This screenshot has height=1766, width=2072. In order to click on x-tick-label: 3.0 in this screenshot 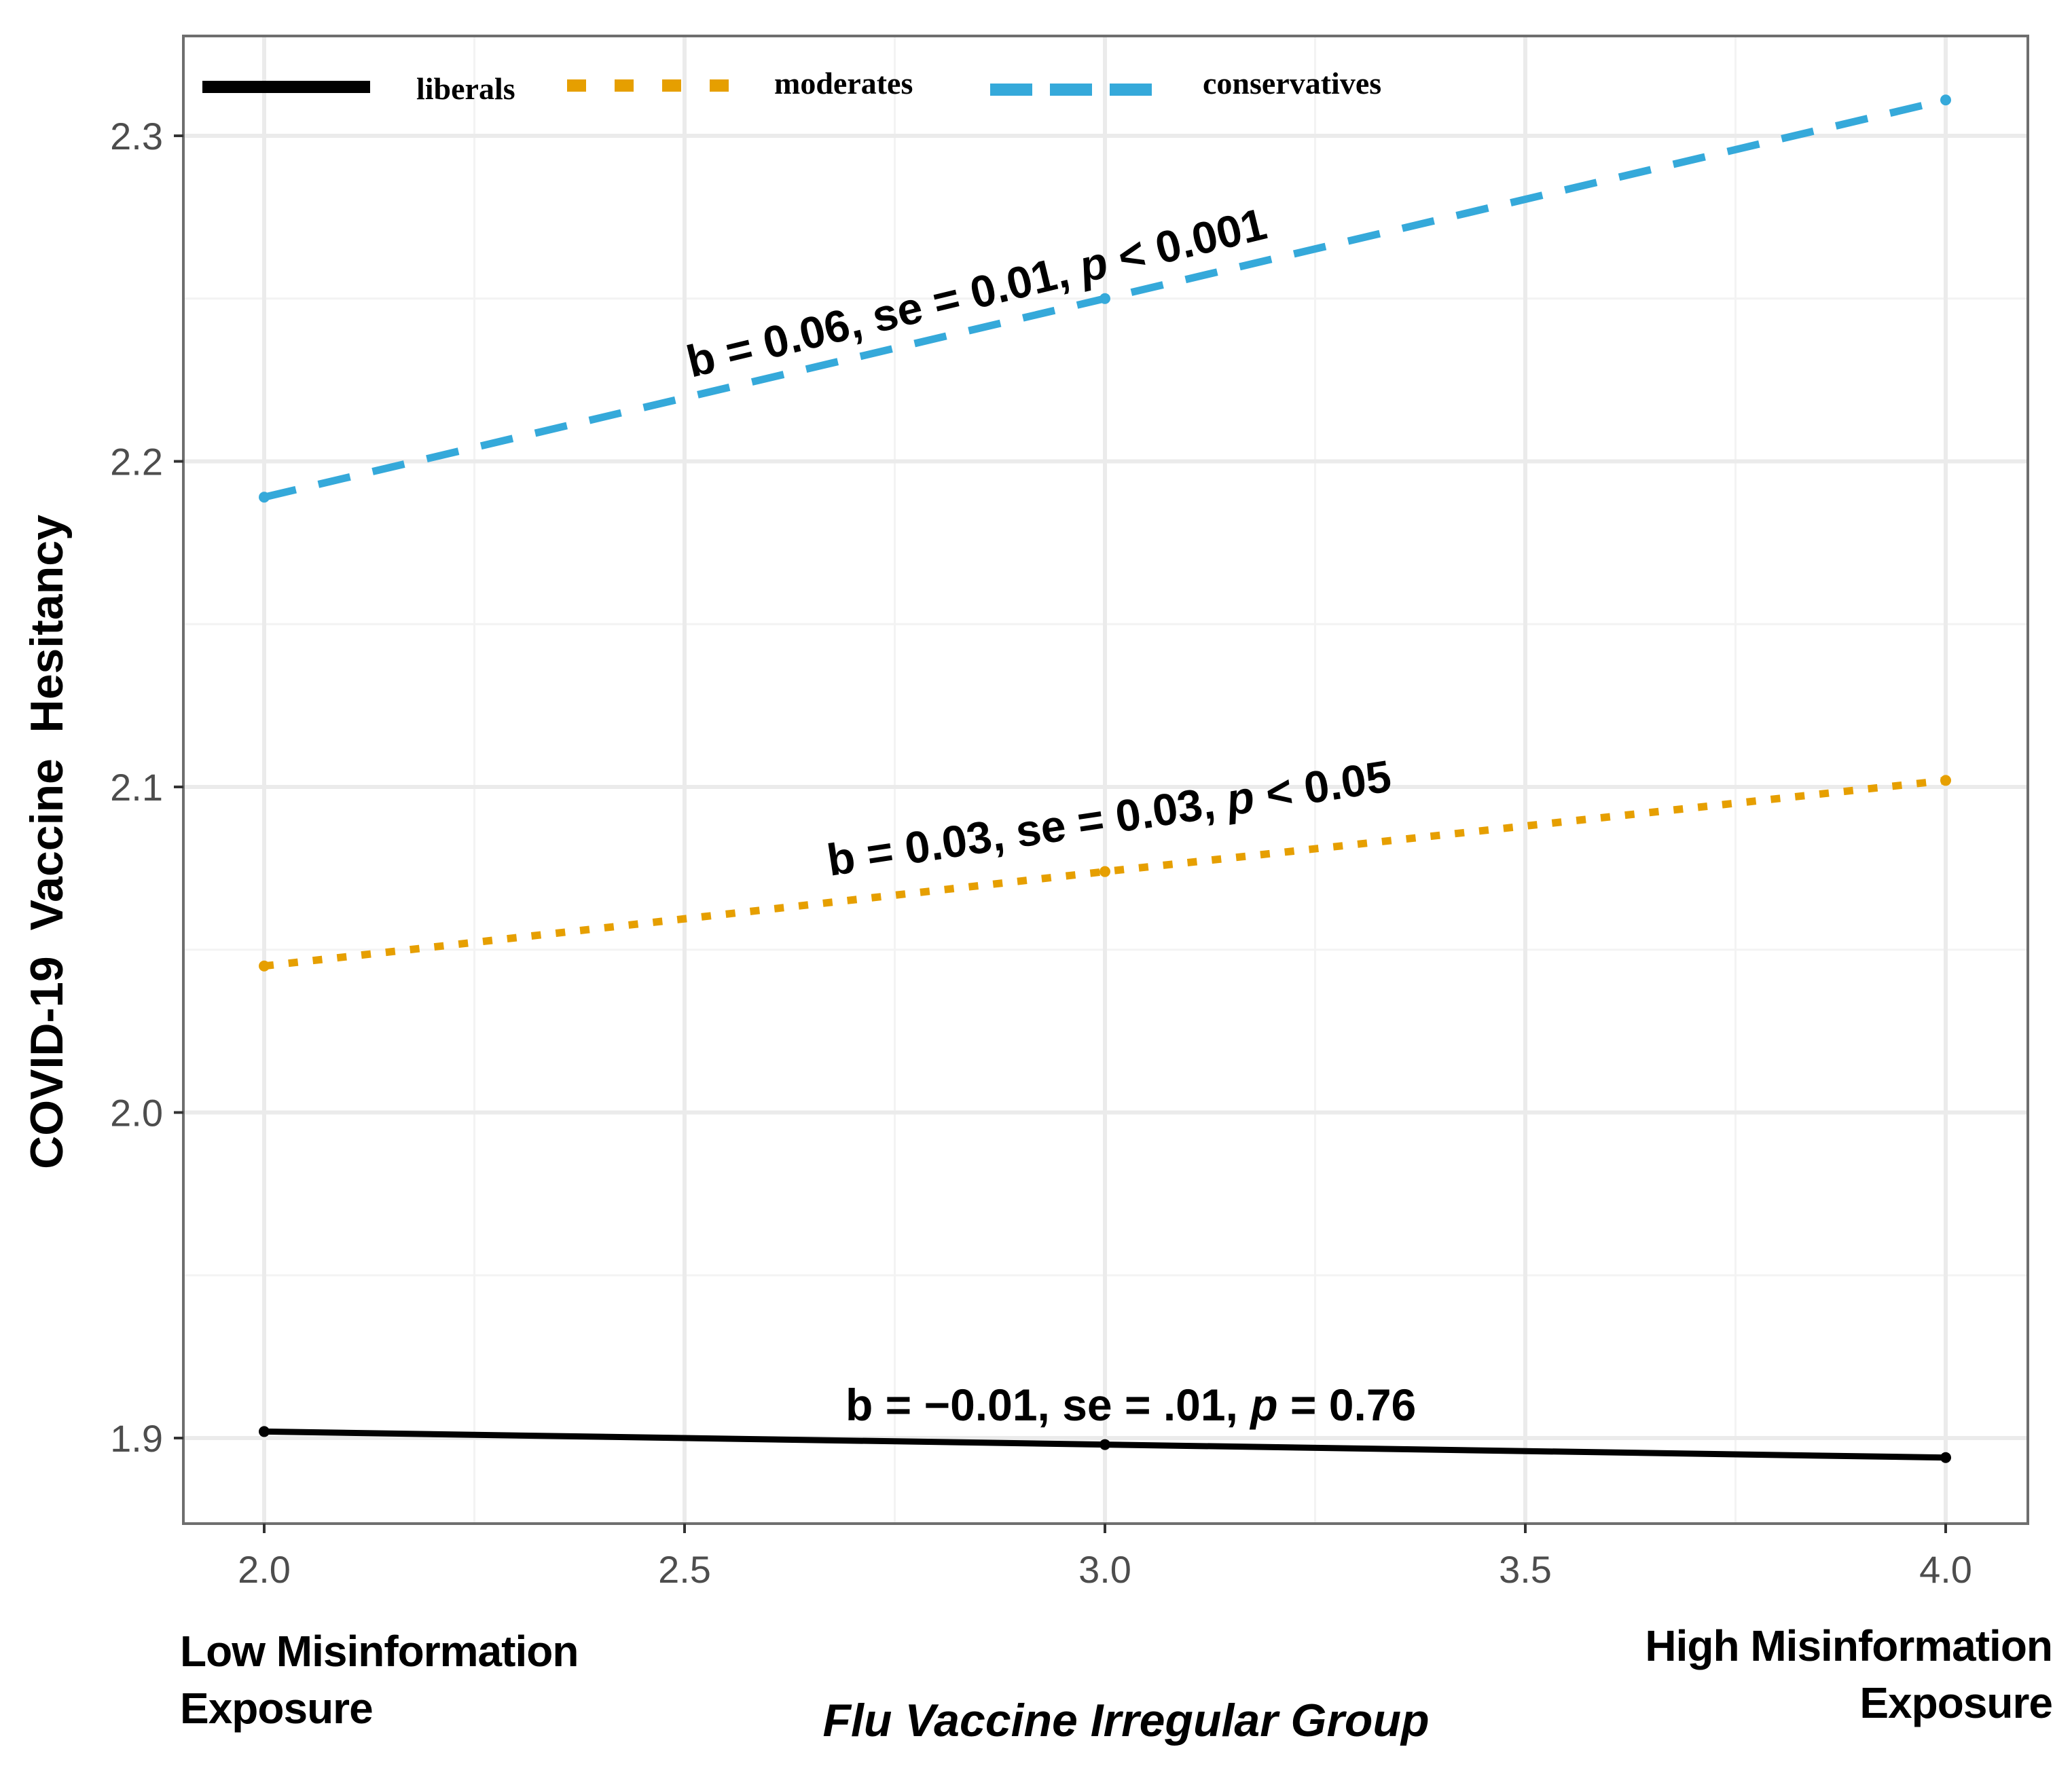, I will do `click(1104, 1569)`.